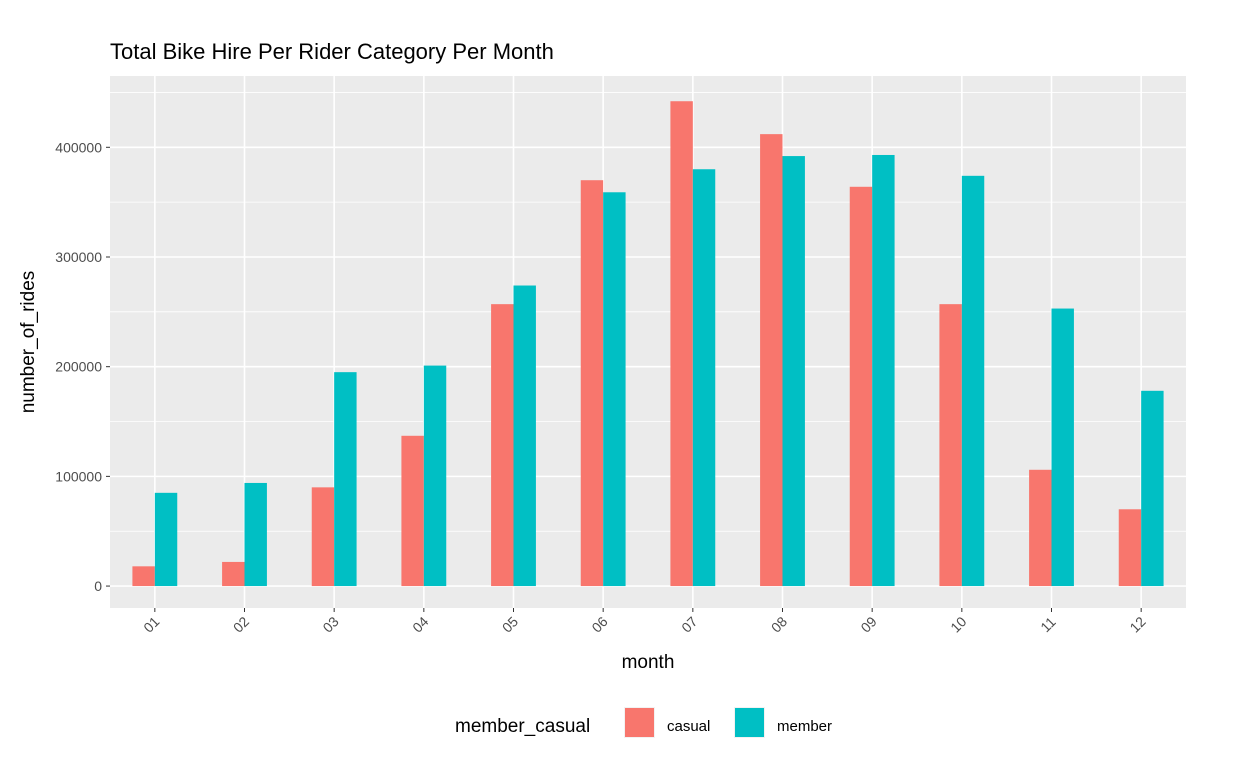  What do you see at coordinates (28, 342) in the screenshot?
I see `y-axis-title: number_of_rides` at bounding box center [28, 342].